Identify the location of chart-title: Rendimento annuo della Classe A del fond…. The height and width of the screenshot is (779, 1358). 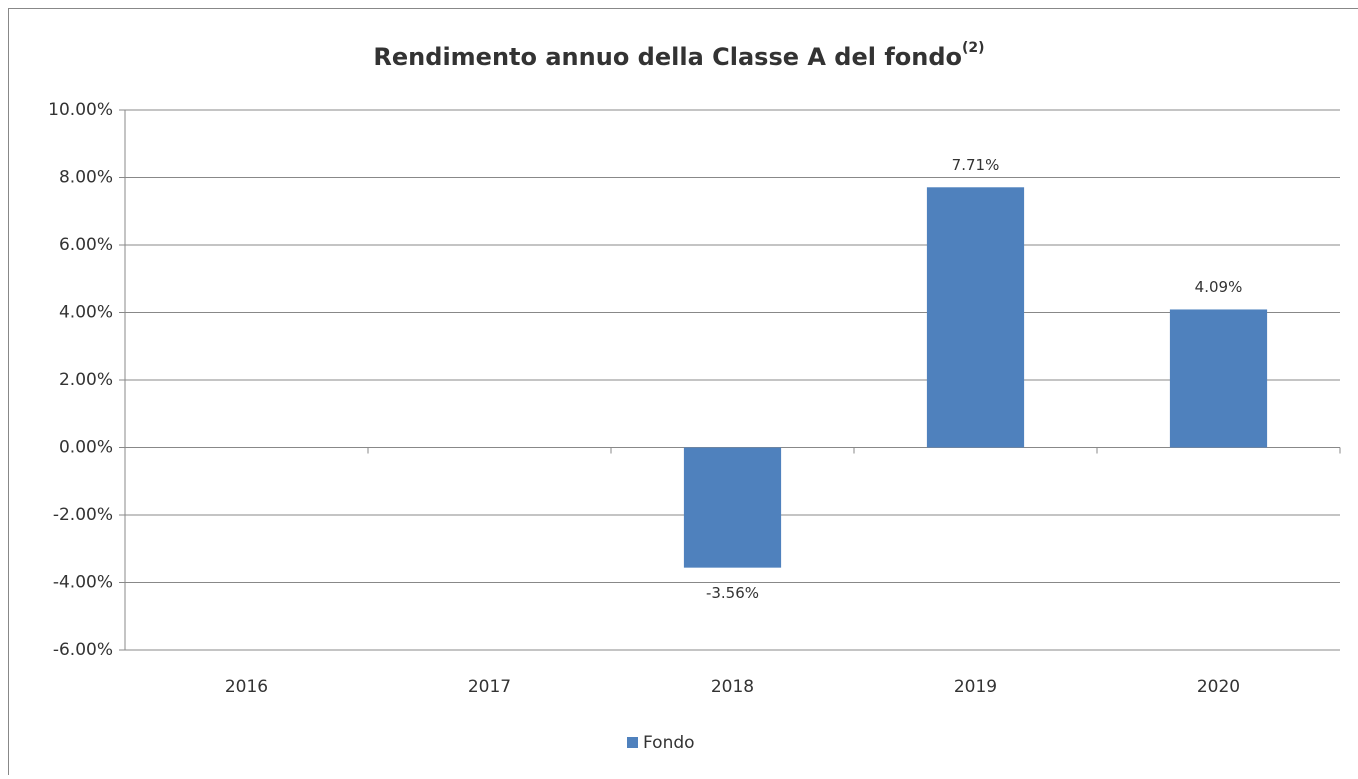
(667, 57).